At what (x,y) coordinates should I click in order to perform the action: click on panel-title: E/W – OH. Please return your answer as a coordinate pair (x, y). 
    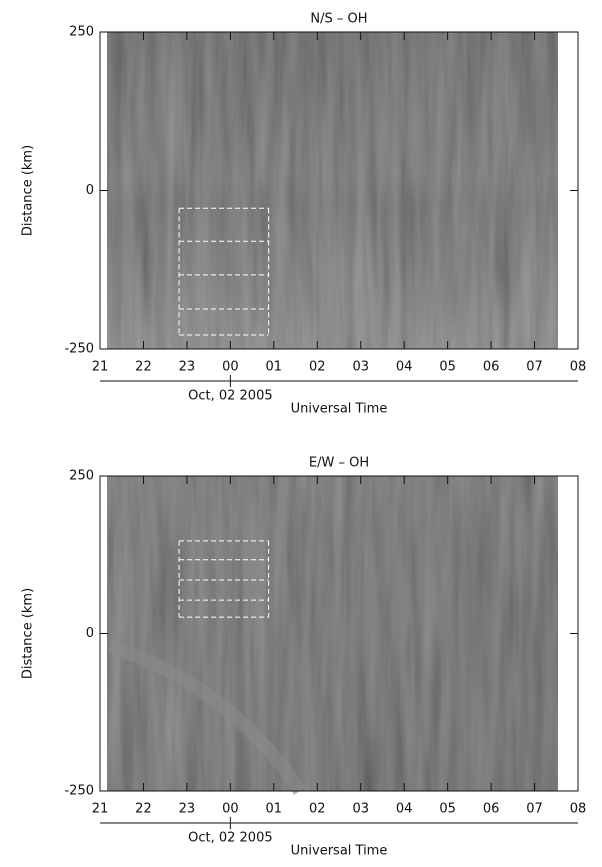
    Looking at the image, I should click on (339, 463).